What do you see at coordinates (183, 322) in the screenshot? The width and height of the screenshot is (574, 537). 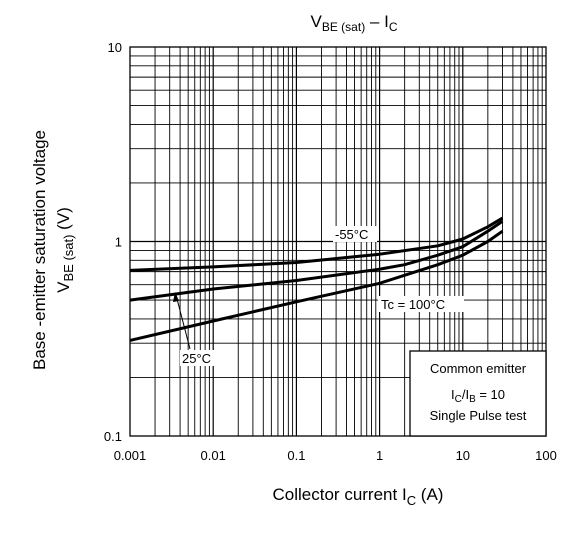 I see `pointer-25-line` at bounding box center [183, 322].